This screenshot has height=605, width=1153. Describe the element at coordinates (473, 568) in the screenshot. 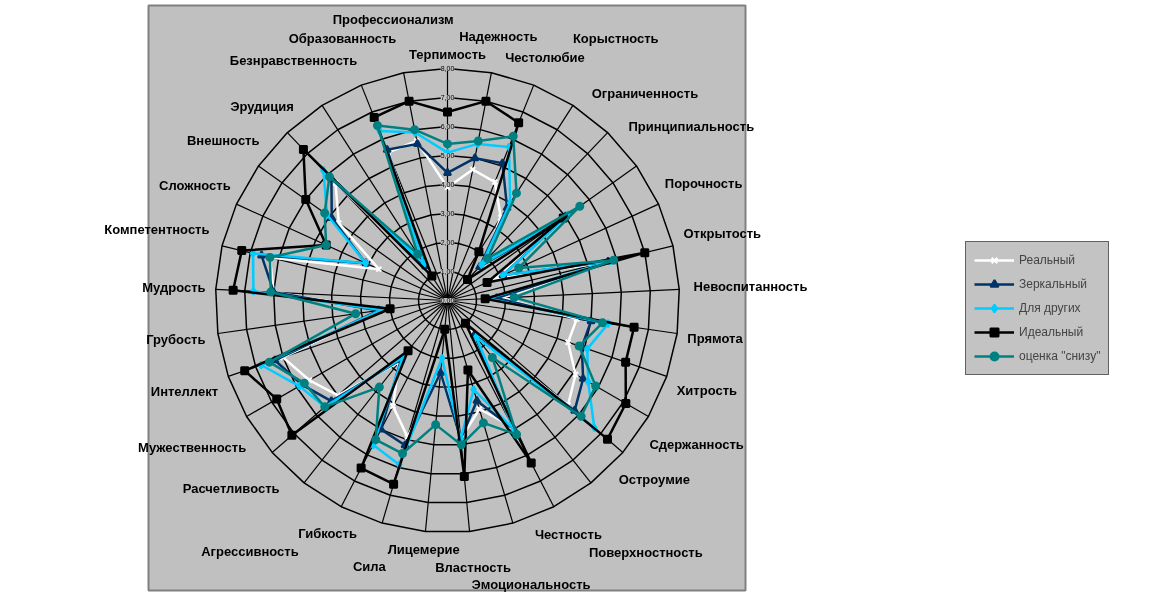

I see `spoke-label: Властность` at that location.